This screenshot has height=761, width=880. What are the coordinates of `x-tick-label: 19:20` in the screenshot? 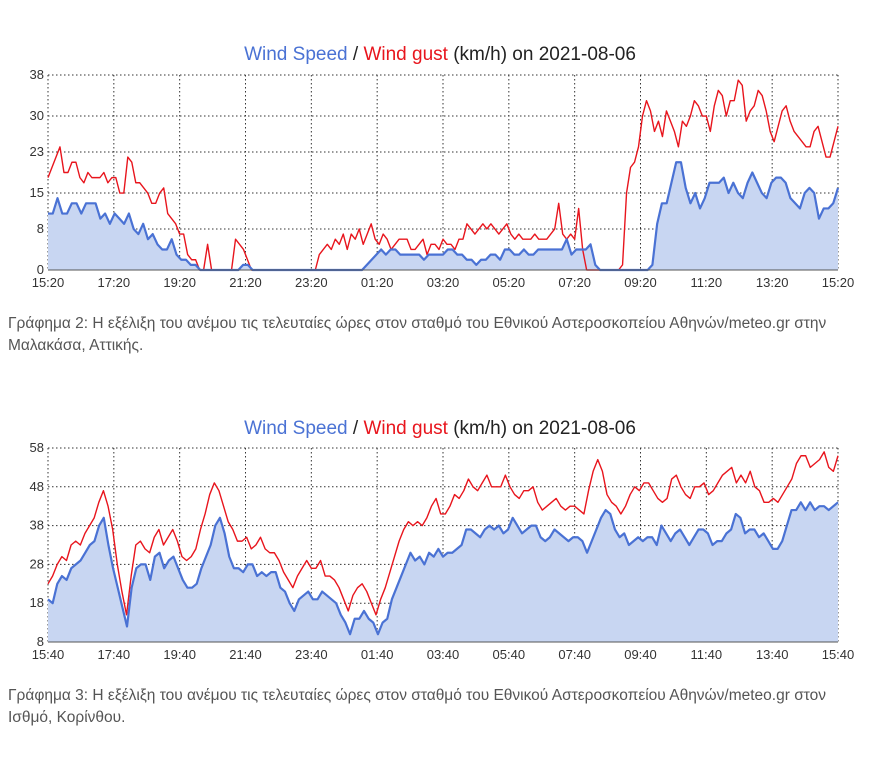 It's located at (179, 282).